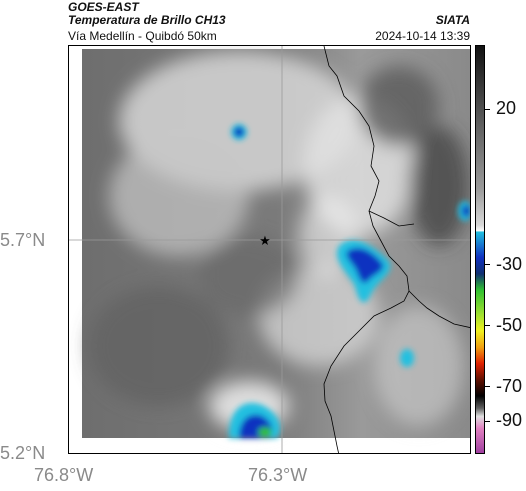 Image resolution: width=526 pixels, height=491 pixels. What do you see at coordinates (509, 420) in the screenshot?
I see `colorbar-label-minus-90: -90` at bounding box center [509, 420].